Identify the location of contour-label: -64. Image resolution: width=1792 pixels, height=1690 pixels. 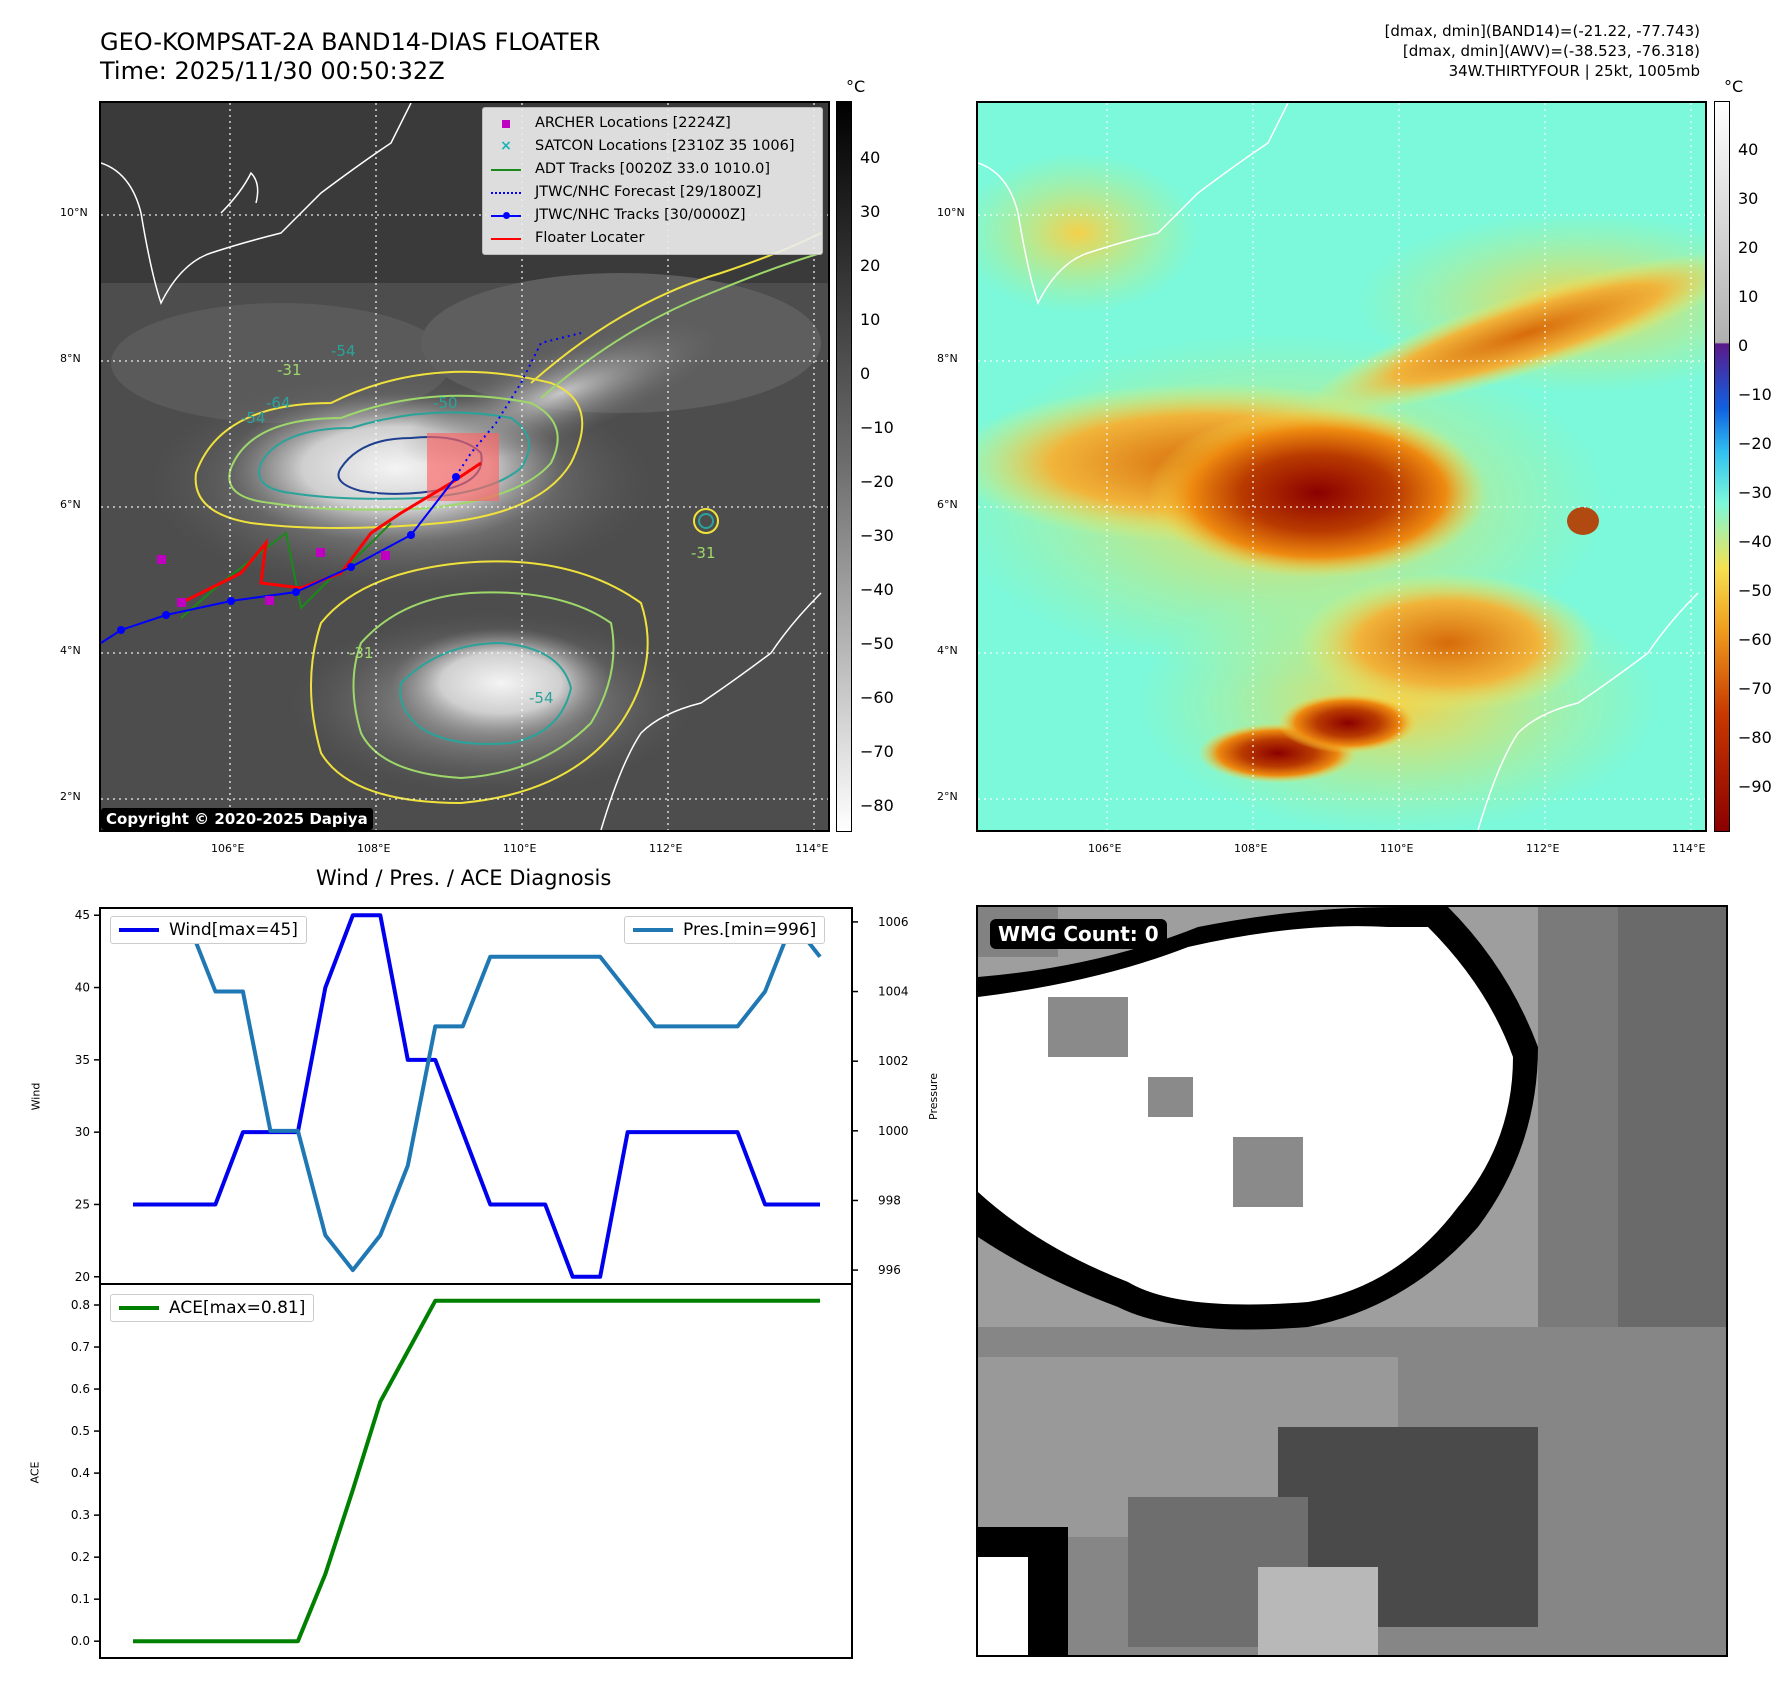
(278, 403).